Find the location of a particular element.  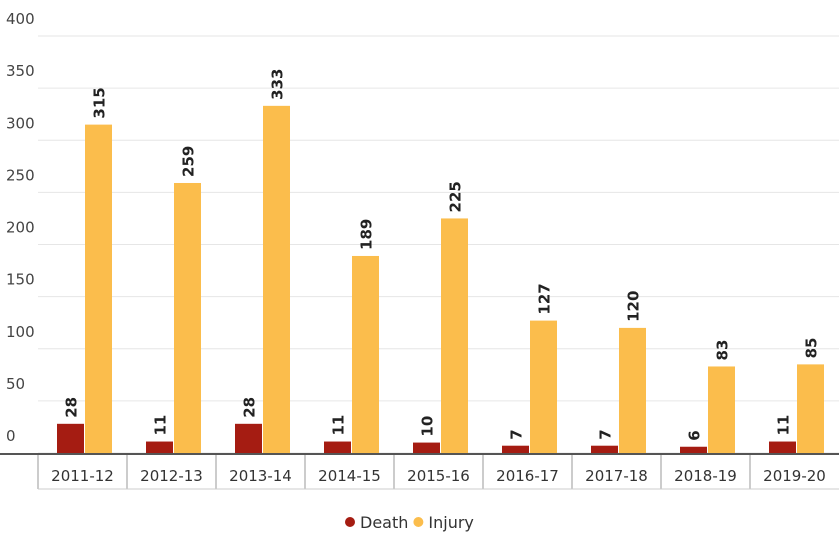

y-tick-label: 0 is located at coordinates (11, 436).